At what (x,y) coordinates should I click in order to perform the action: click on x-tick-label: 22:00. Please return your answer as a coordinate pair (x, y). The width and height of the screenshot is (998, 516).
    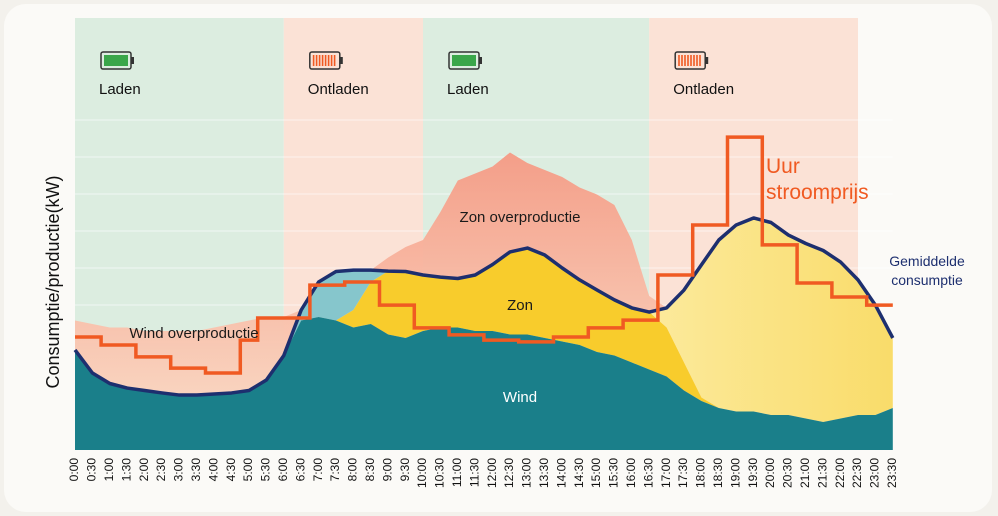
    Looking at the image, I should click on (840, 473).